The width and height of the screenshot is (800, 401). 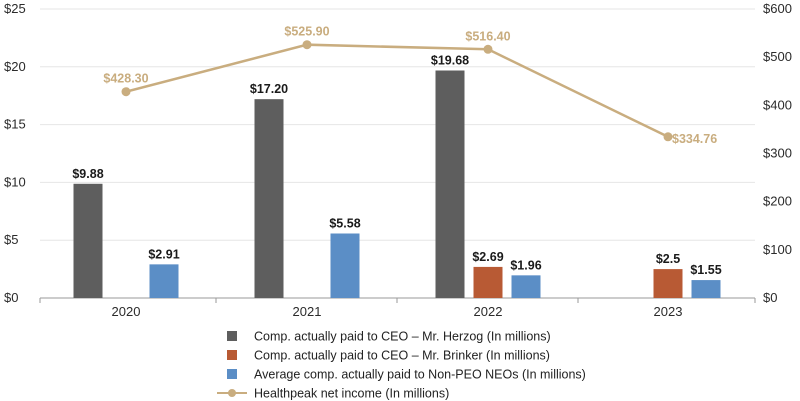 What do you see at coordinates (777, 8) in the screenshot?
I see `y-right-tick-label: $600` at bounding box center [777, 8].